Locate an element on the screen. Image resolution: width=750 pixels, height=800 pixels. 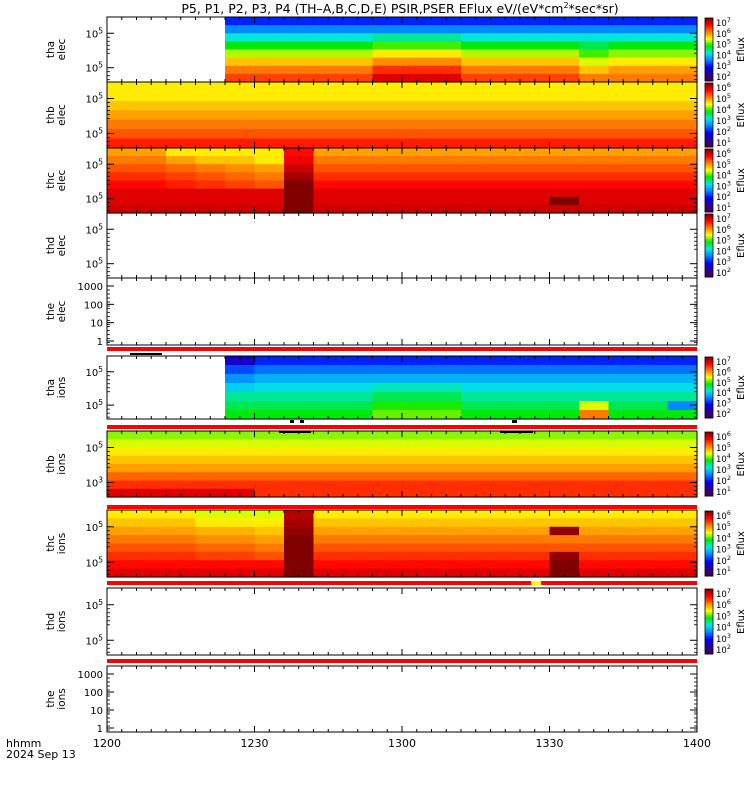
flag-tick is located at coordinates (292, 421).